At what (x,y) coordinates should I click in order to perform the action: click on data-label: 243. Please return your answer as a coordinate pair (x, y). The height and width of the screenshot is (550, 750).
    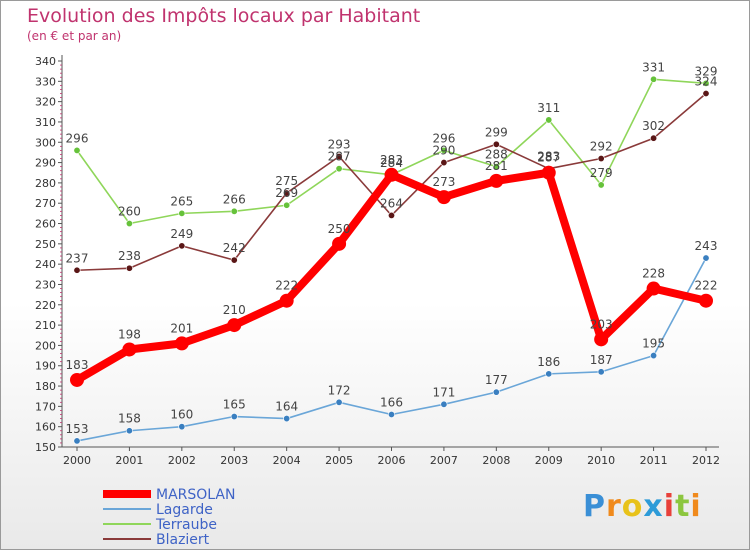
    Looking at the image, I should click on (706, 246).